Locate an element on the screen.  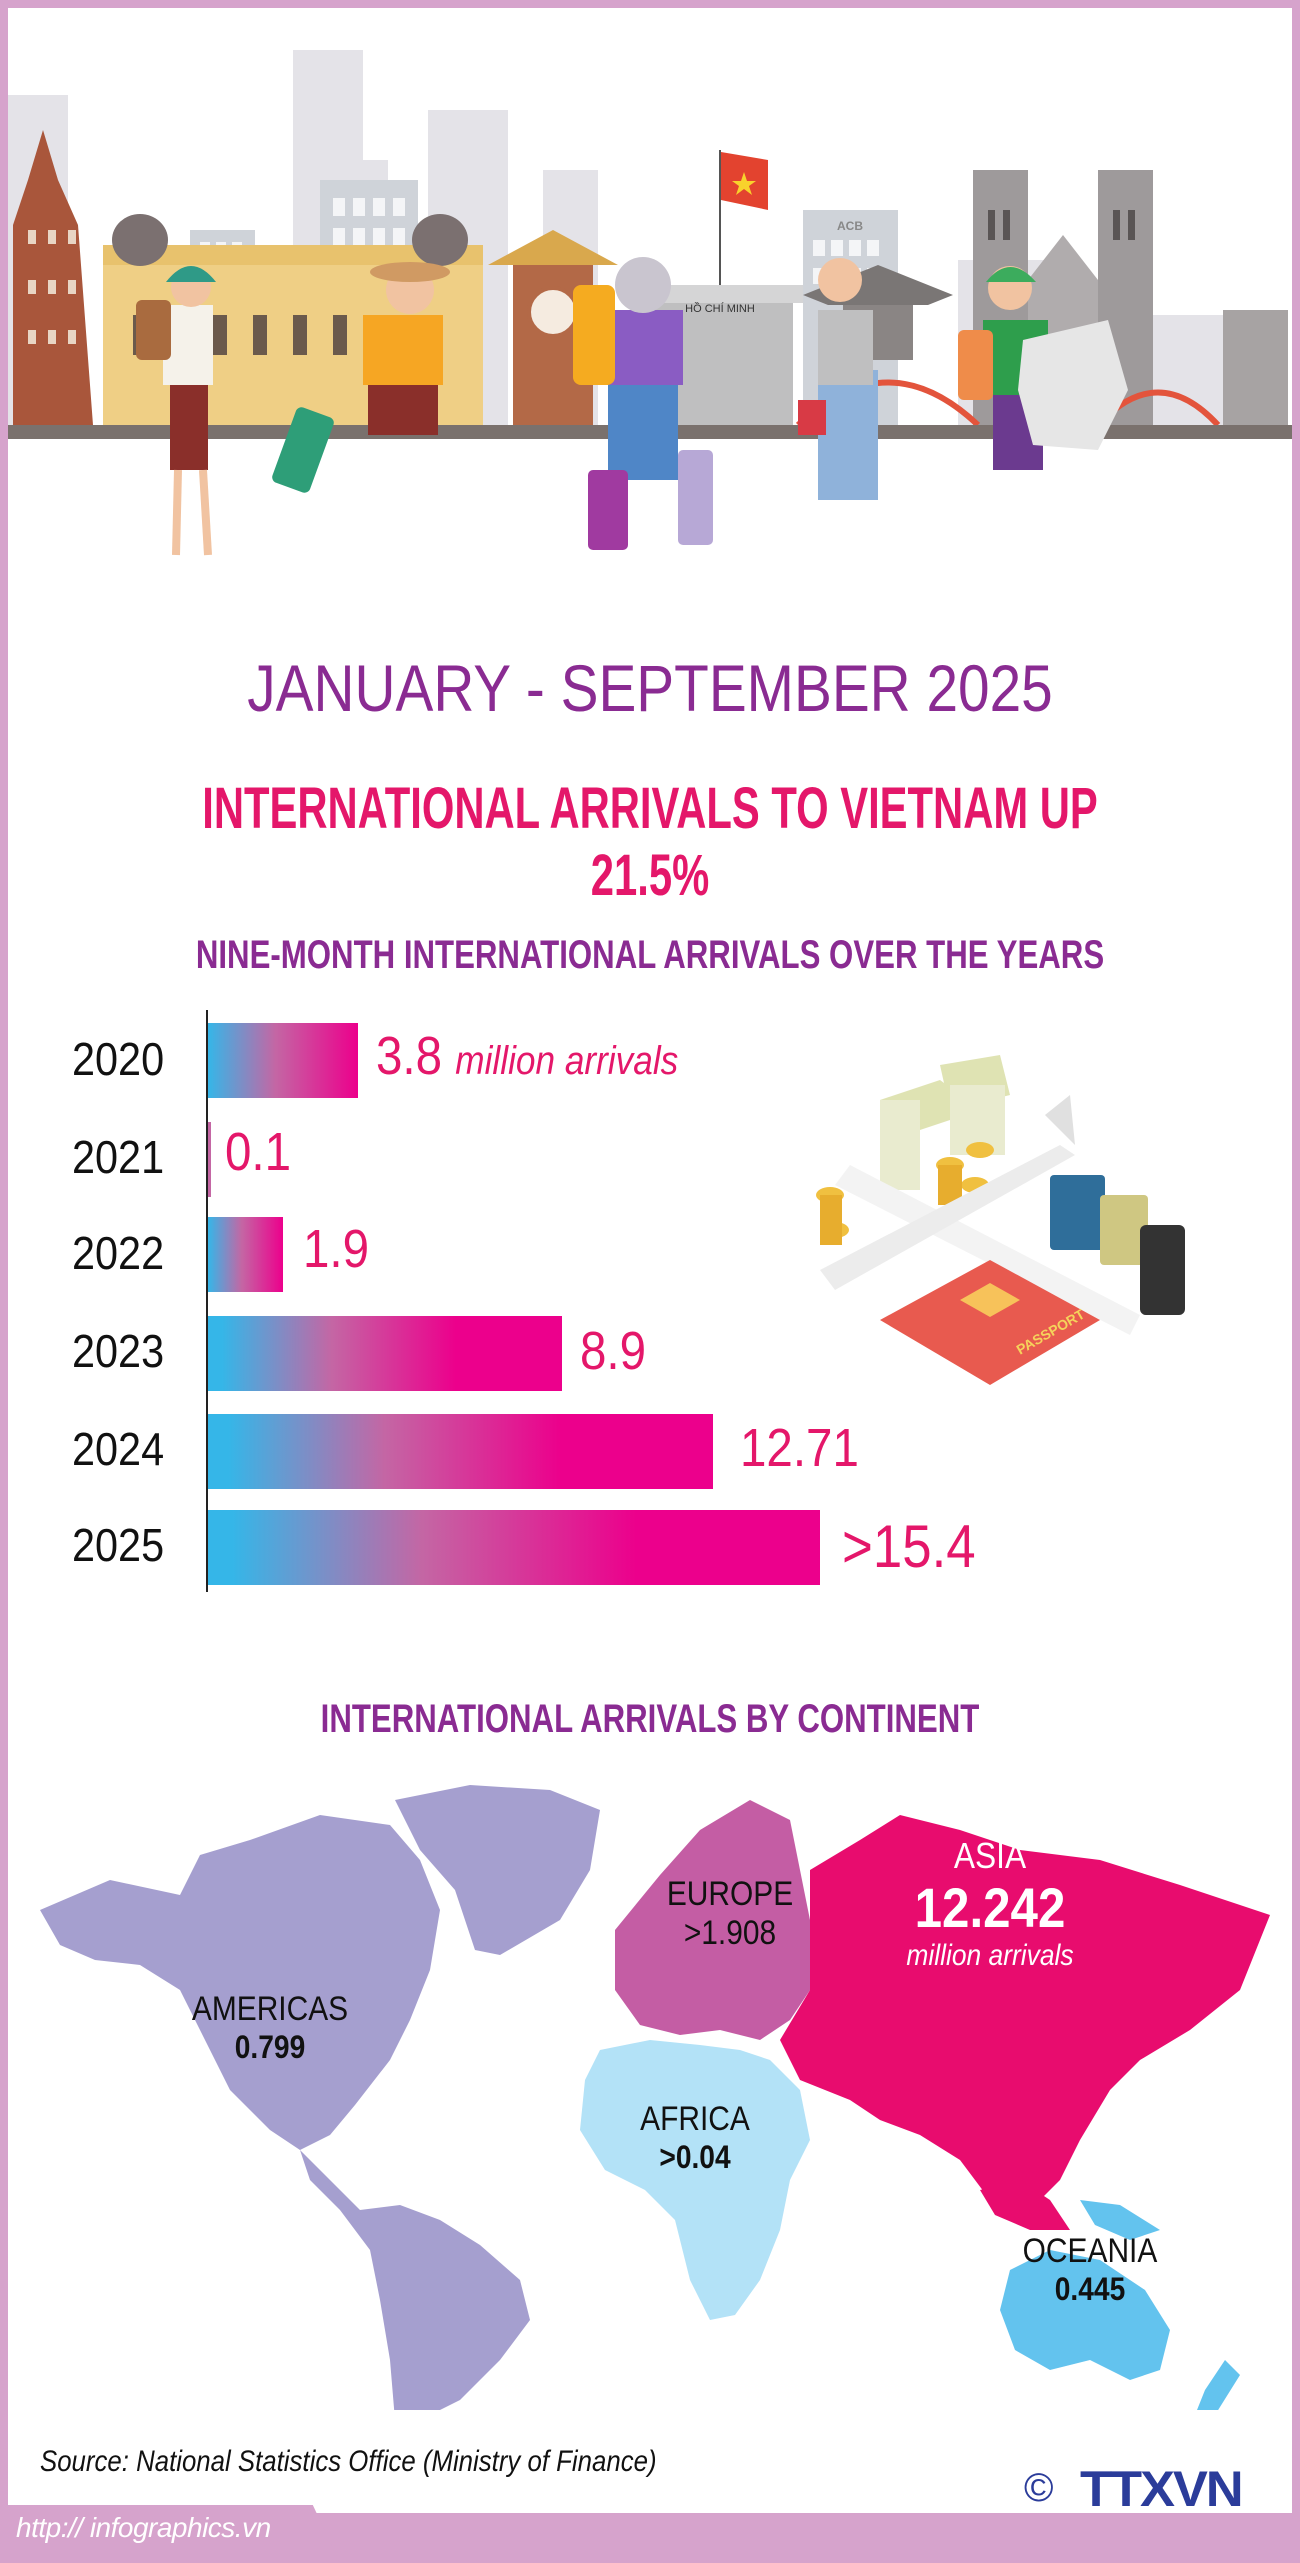
value-label-2021: 0.1 is located at coordinates (258, 1152).